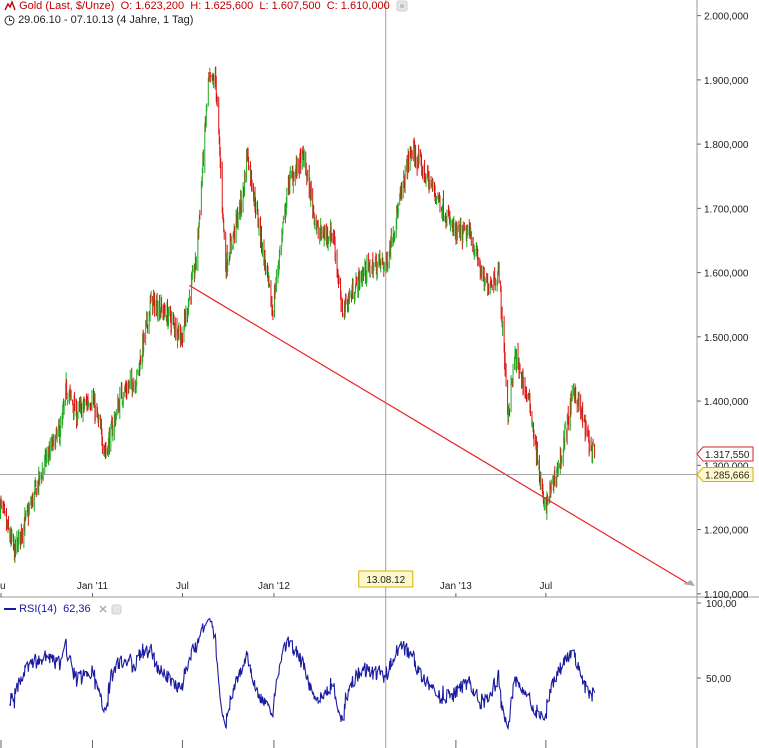 The width and height of the screenshot is (759, 748). Describe the element at coordinates (456, 586) in the screenshot. I see `x-tick-label: Jan '13` at that location.